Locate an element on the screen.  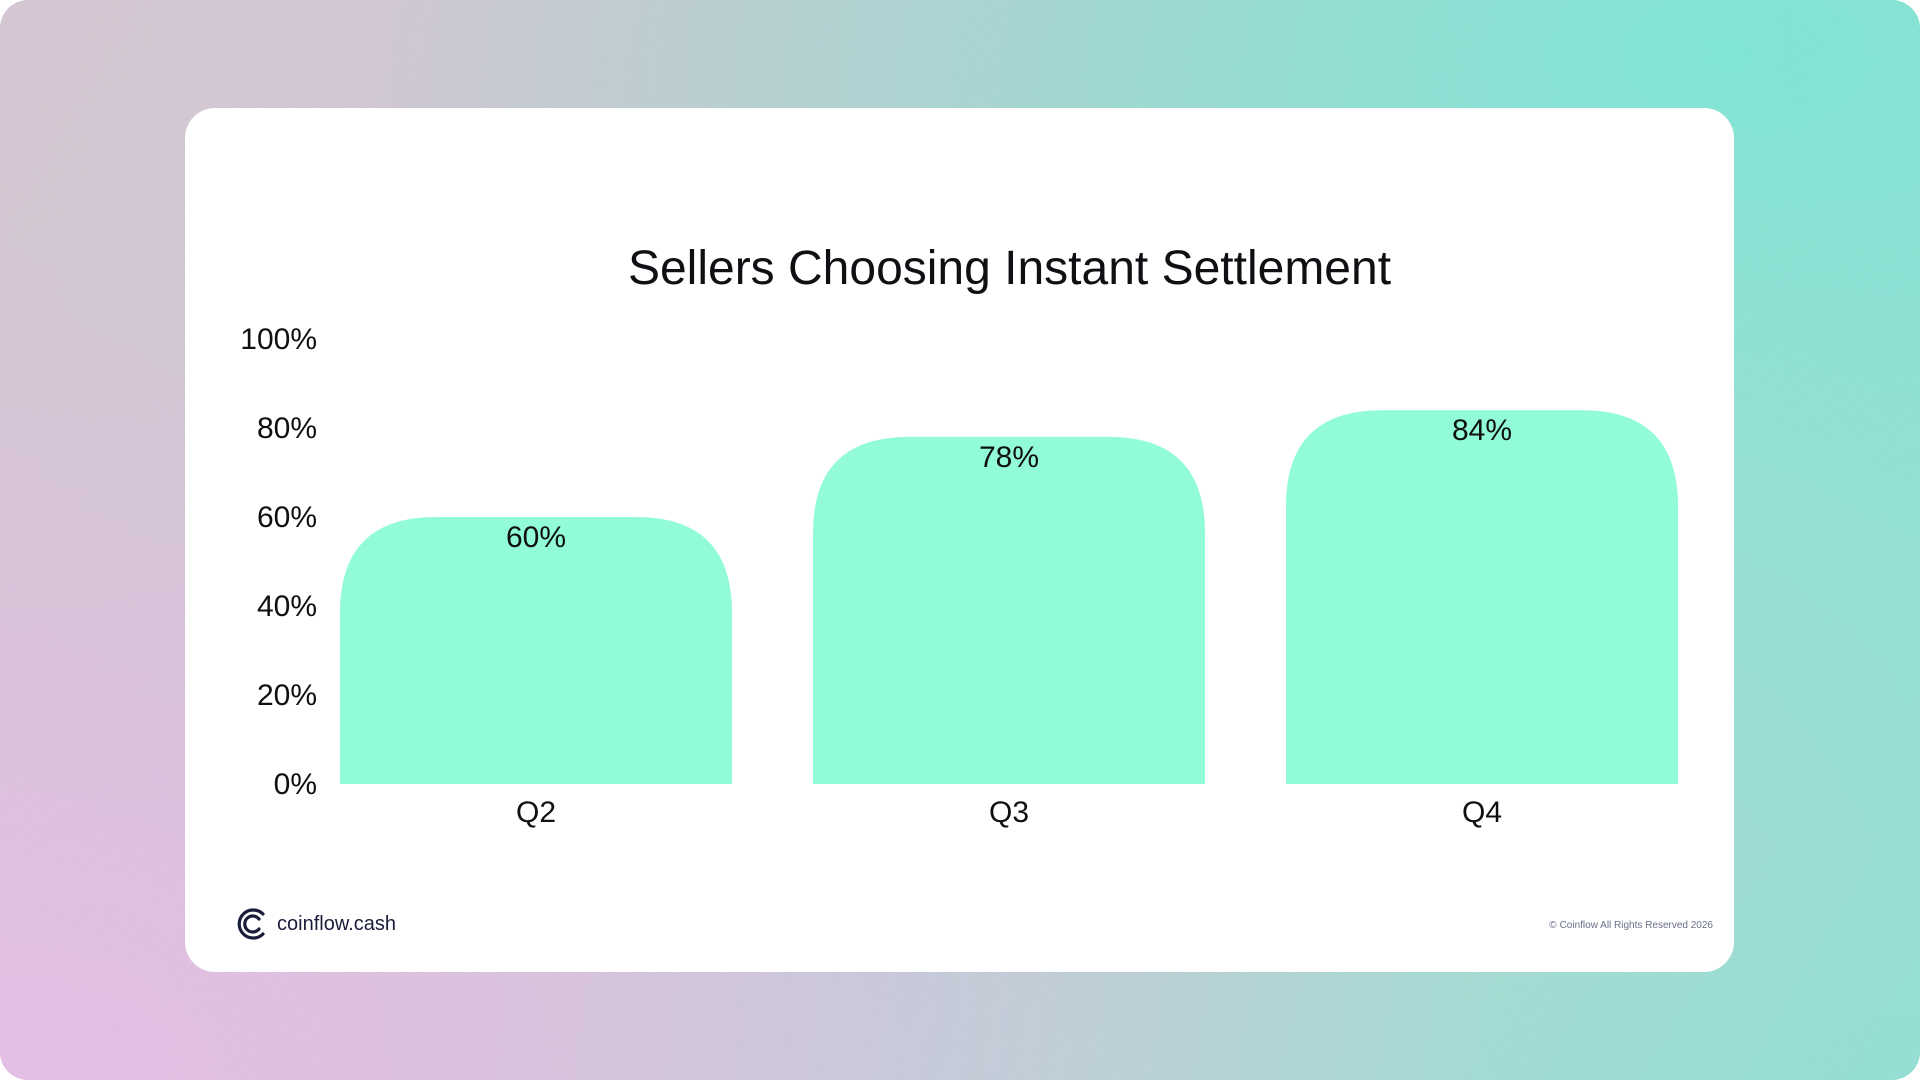
copyright-text: Coinflow All Rights Reserved 2026 is located at coordinates (1636, 925).